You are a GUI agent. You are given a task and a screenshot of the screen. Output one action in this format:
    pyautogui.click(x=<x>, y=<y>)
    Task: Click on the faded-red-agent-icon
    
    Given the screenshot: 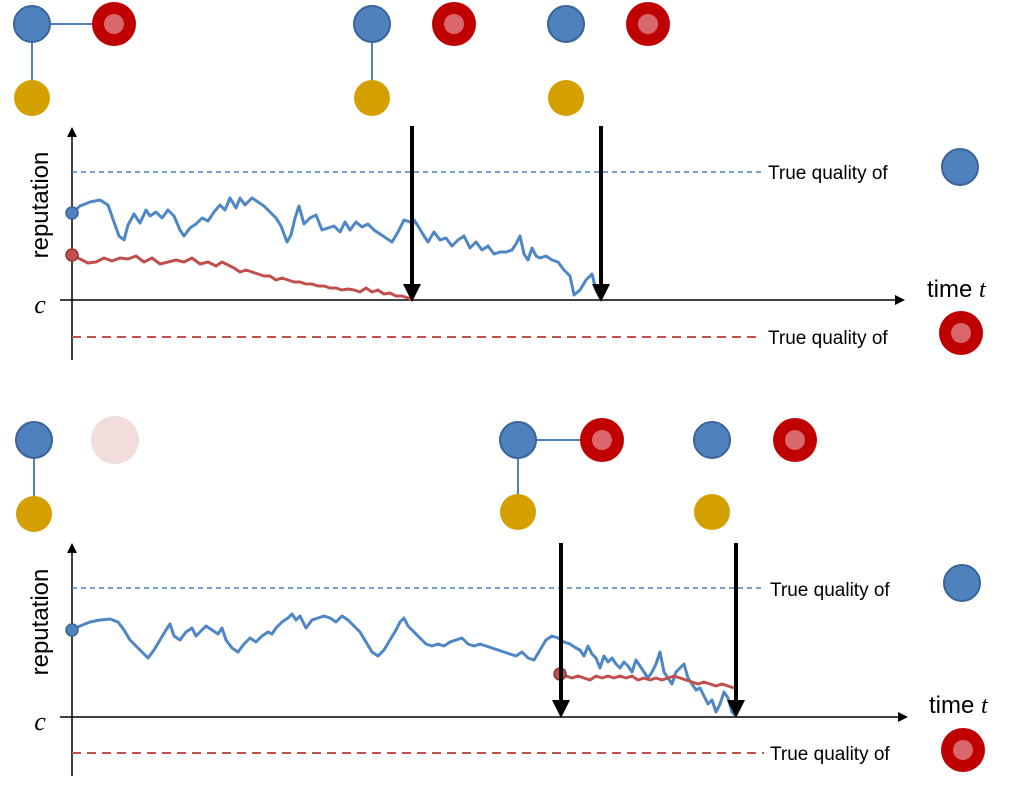 What is the action you would take?
    pyautogui.click(x=115, y=440)
    